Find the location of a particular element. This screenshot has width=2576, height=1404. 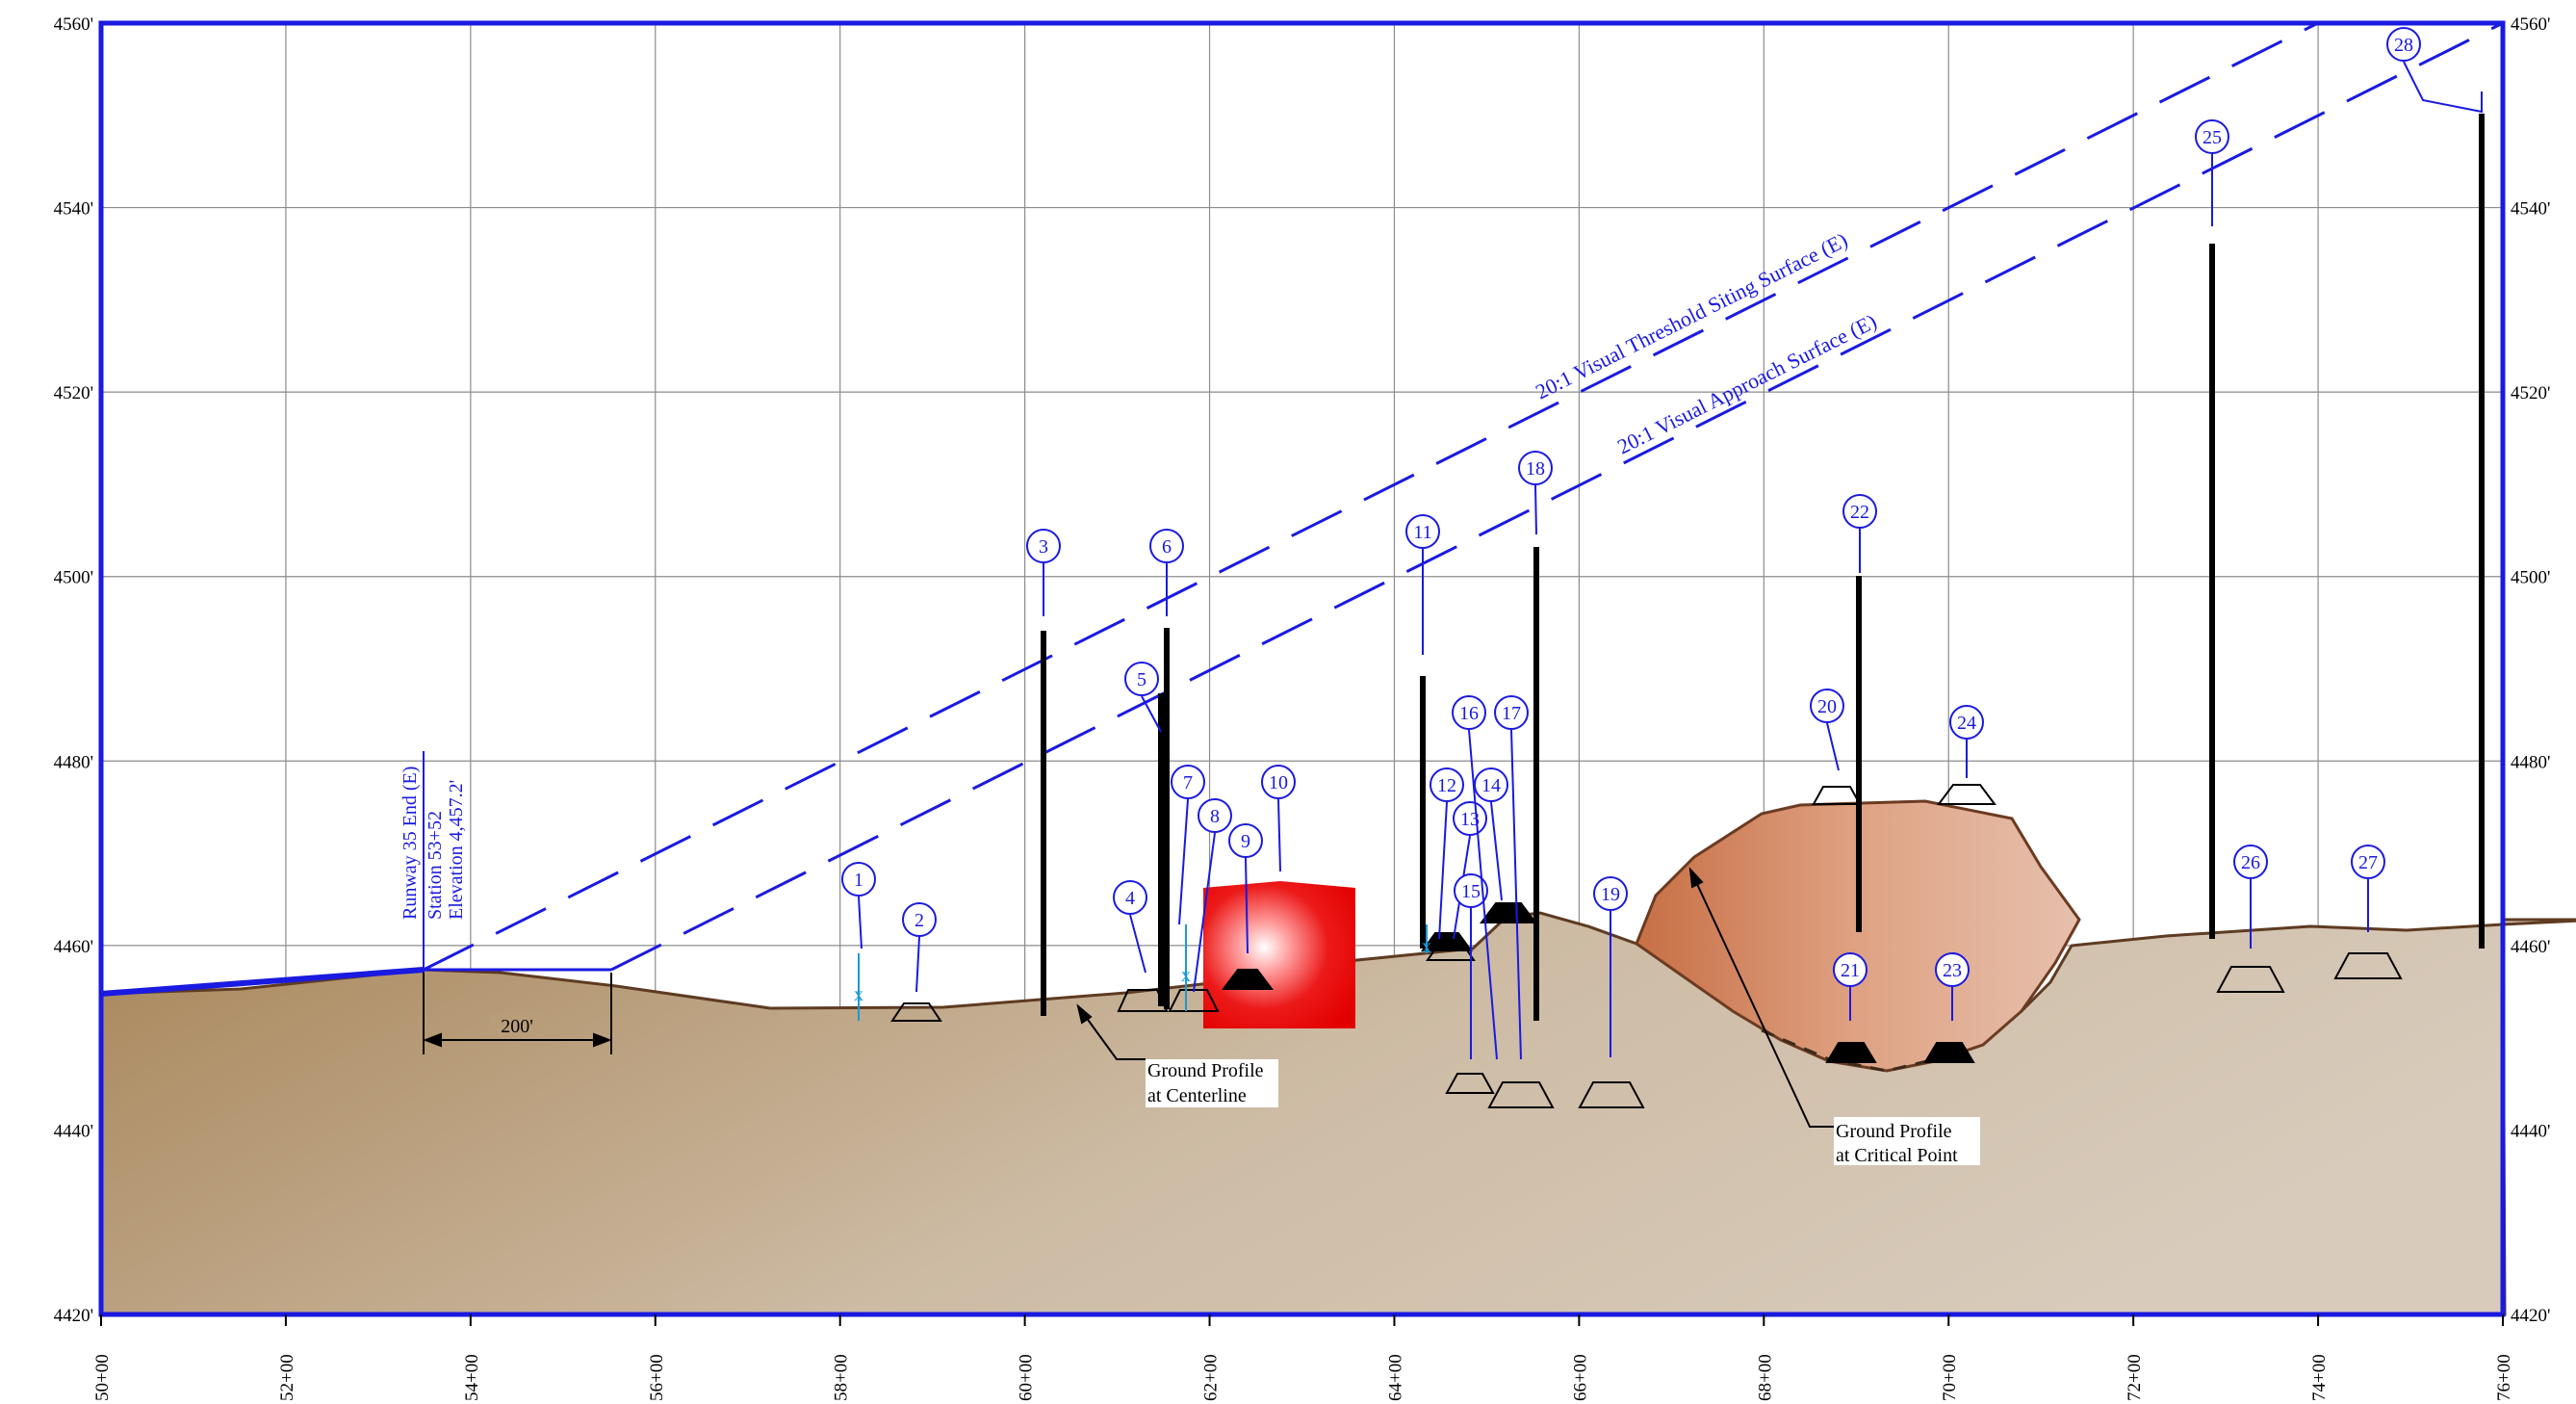

critical-point-dashed-bottom is located at coordinates (1849, 1050).